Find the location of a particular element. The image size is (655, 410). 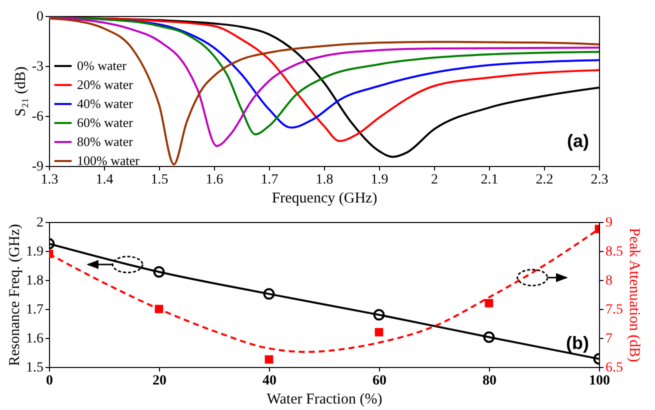

legend-label: 0% water is located at coordinates (102, 65).